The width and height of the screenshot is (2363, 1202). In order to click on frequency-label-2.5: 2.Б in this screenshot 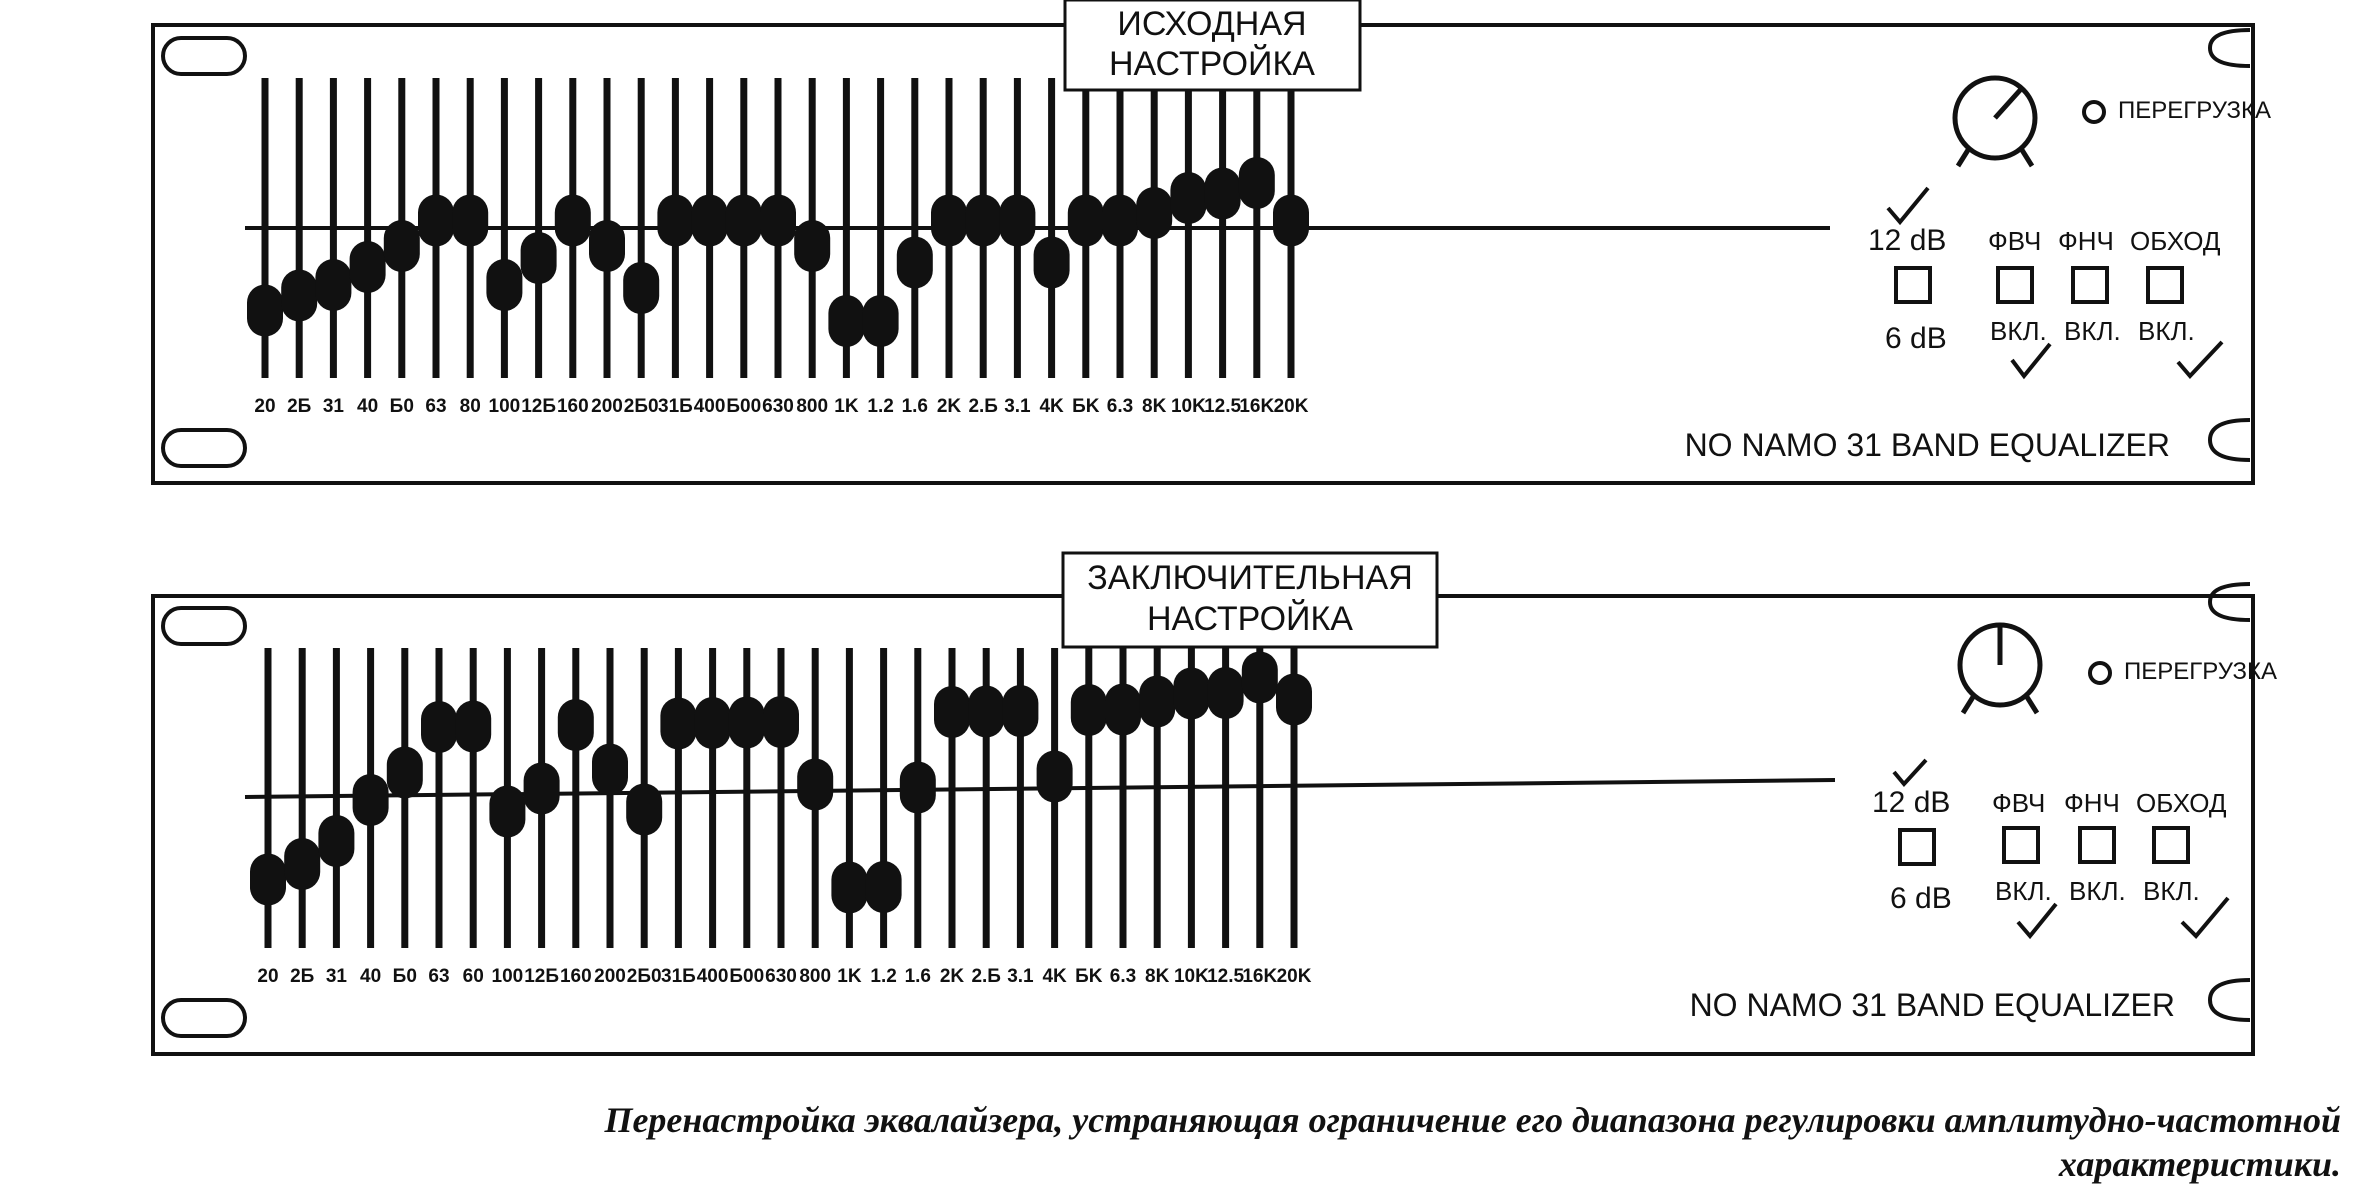, I will do `click(986, 976)`.